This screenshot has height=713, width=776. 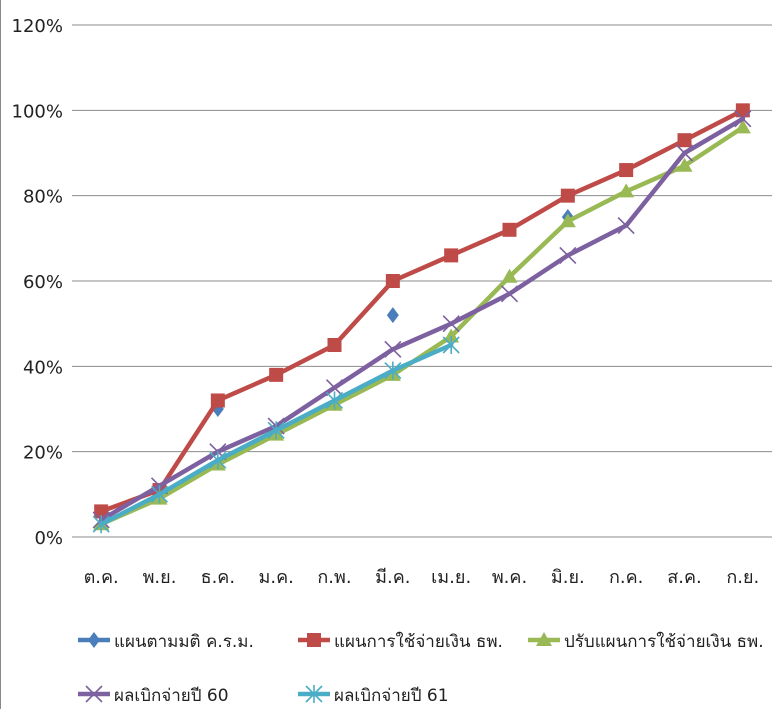 What do you see at coordinates (626, 577) in the screenshot?
I see `x-tick-label: ก.ค.` at bounding box center [626, 577].